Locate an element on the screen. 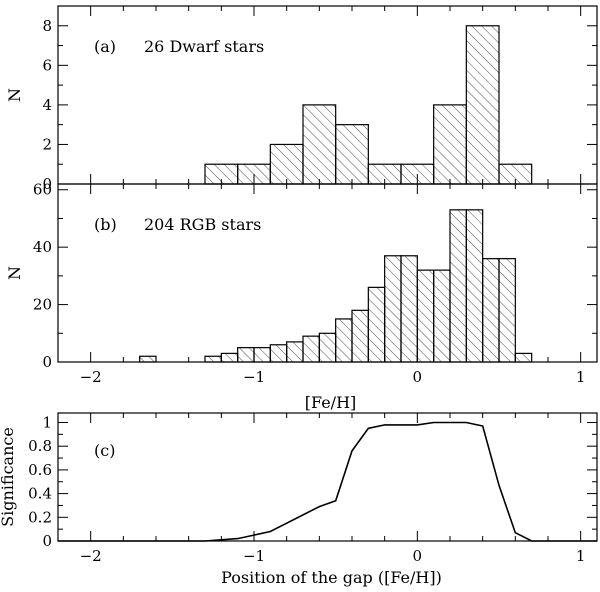 Image resolution: width=600 pixels, height=592 pixels. y-tick-label: 0.2 is located at coordinates (40, 517).